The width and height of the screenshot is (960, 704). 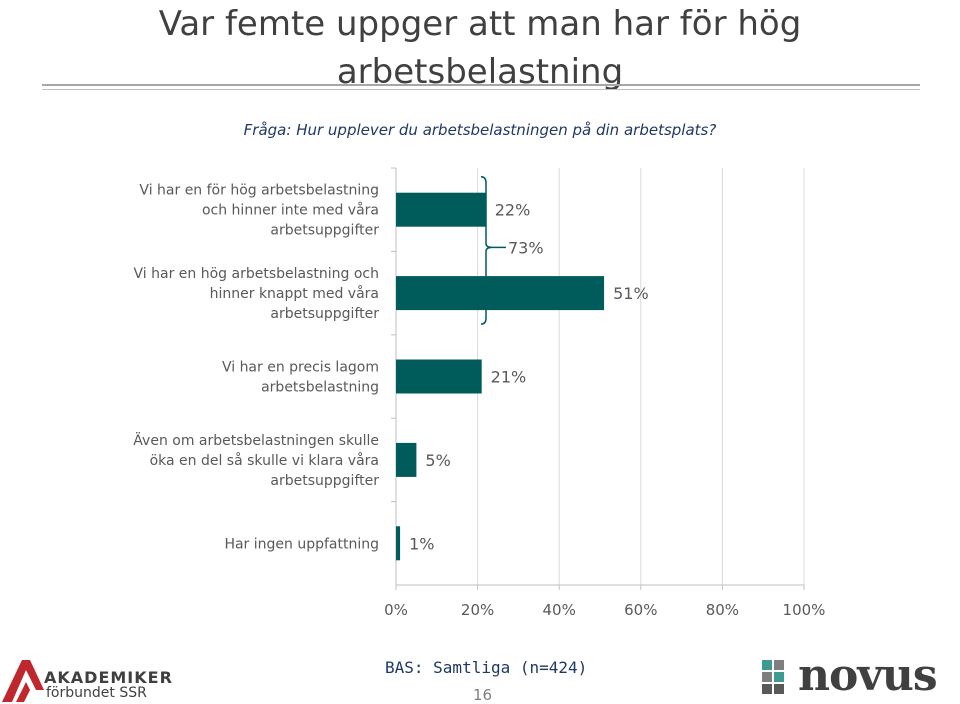 I want to click on title-line-1: Var femte uppger att man har för hög, so click(x=480, y=24).